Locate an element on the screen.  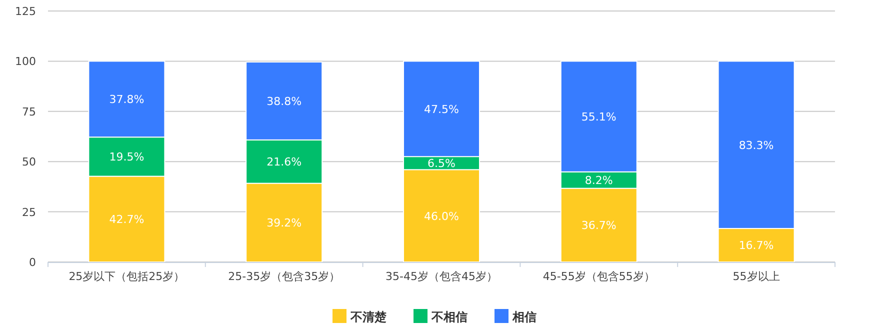
data-label: 36.7% is located at coordinates (598, 225).